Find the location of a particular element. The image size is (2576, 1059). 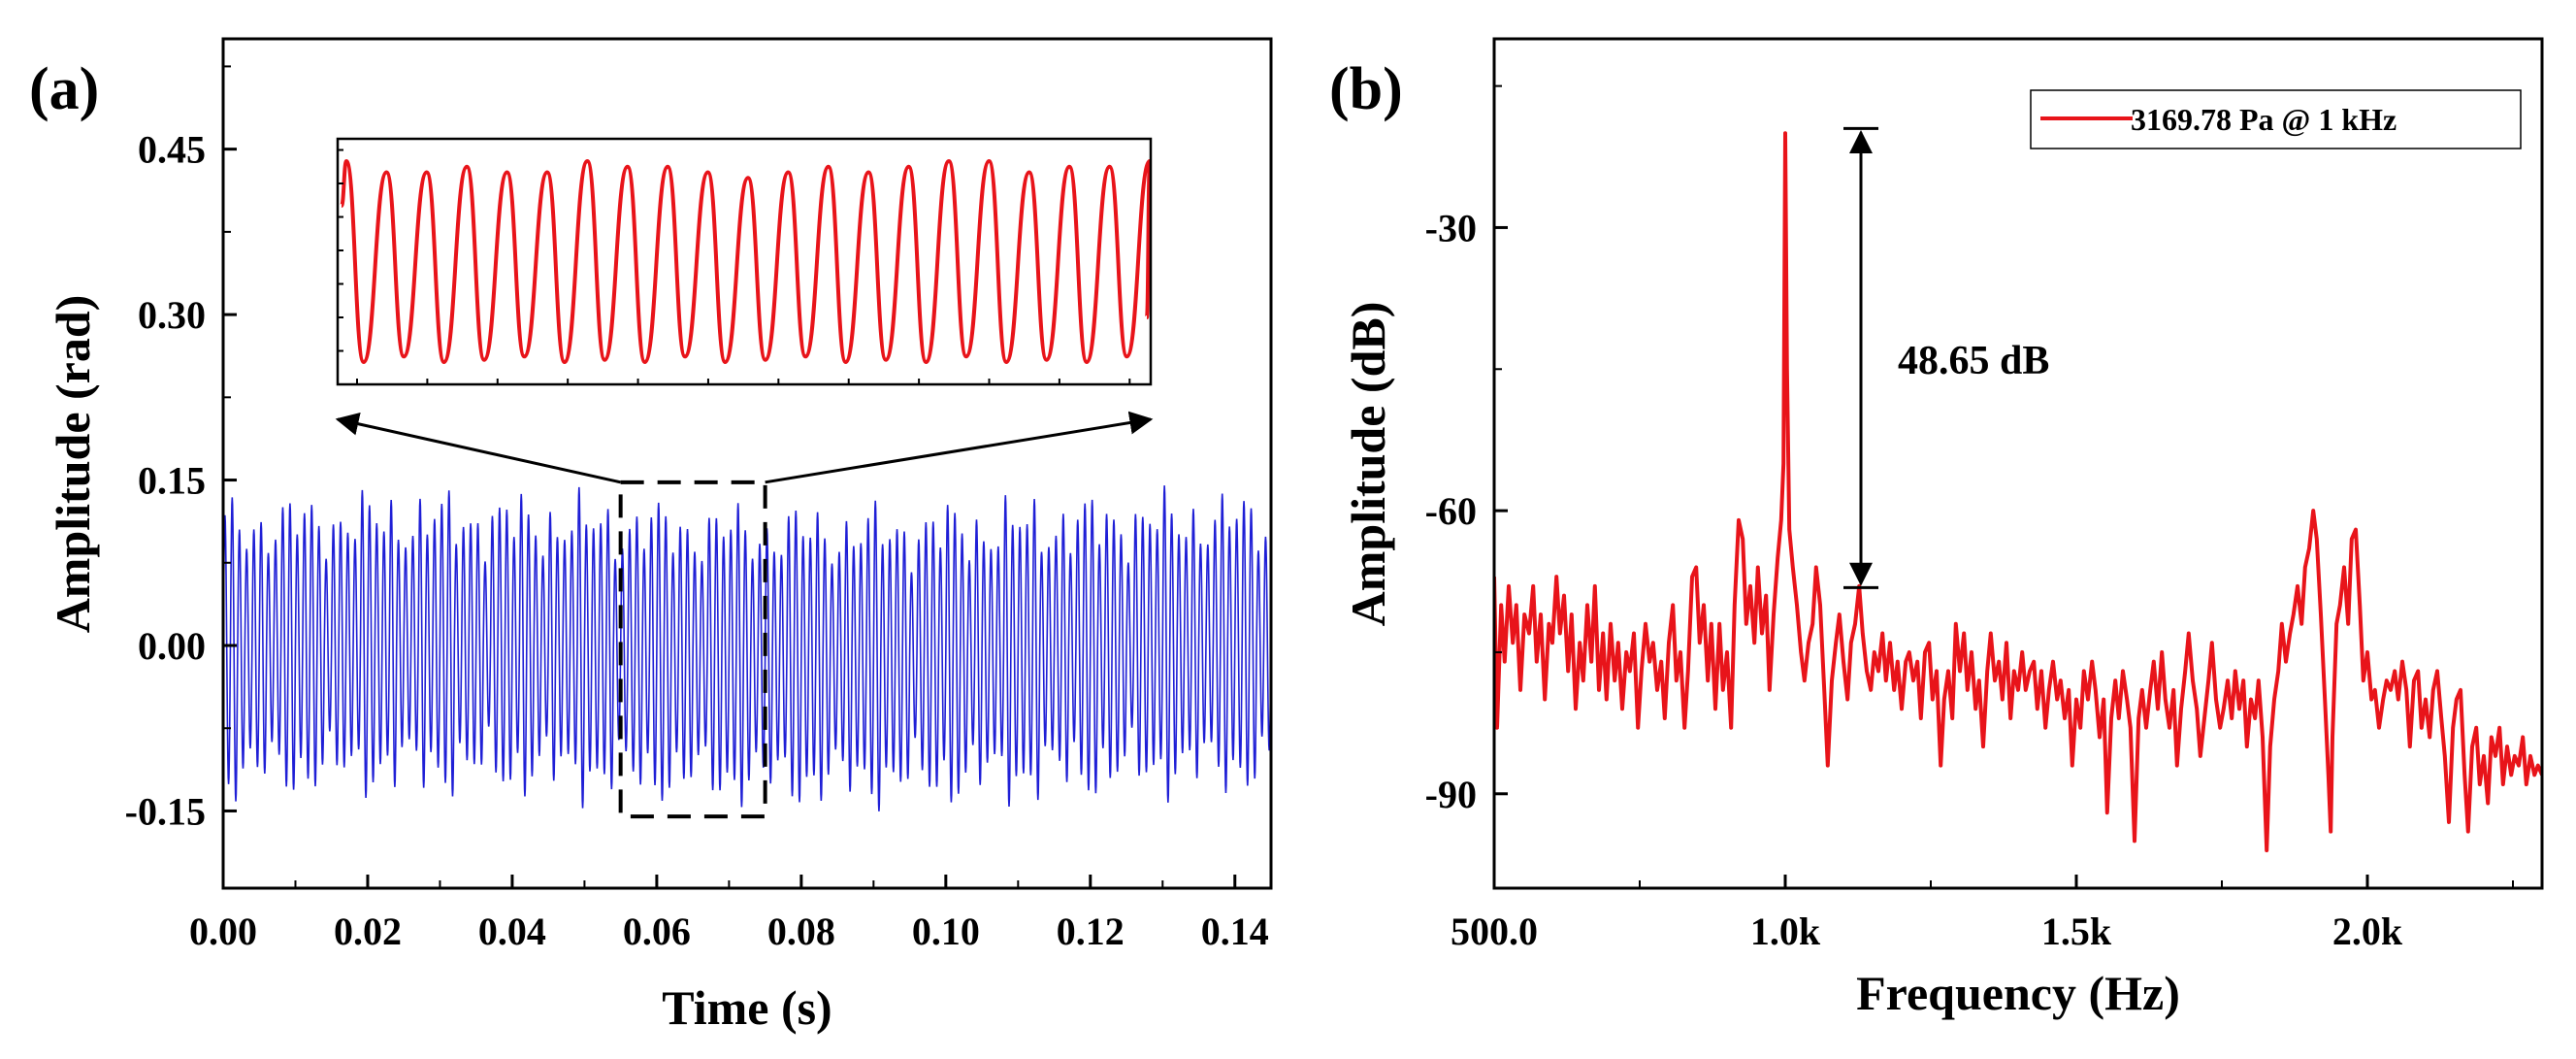

panel-a-inset is located at coordinates (744, 261).